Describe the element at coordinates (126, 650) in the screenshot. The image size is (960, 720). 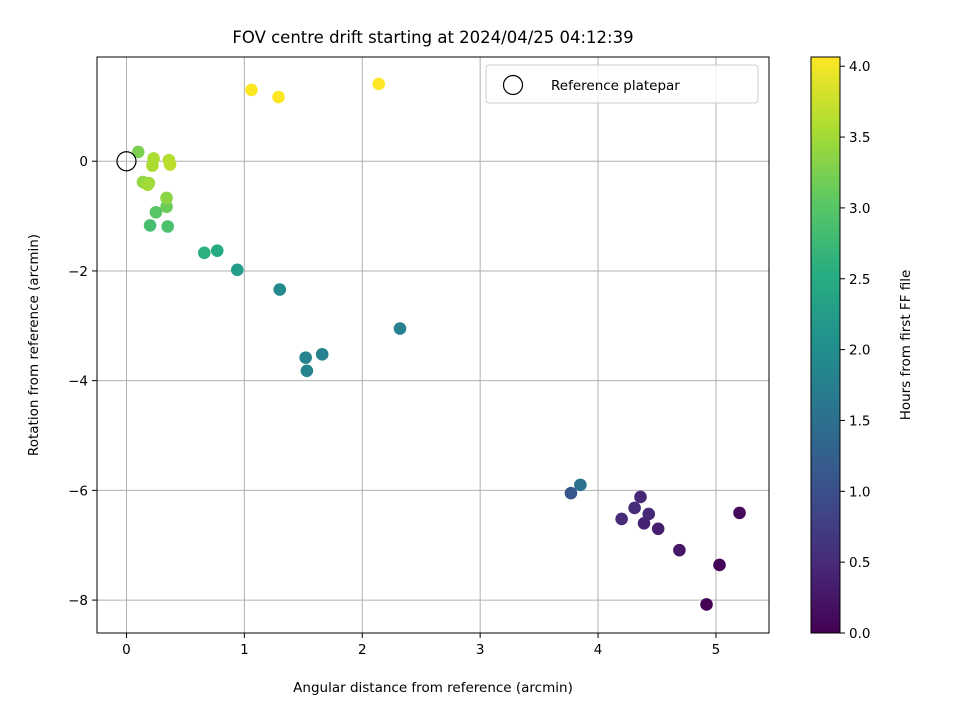
I see `x-tick-label: 0` at that location.